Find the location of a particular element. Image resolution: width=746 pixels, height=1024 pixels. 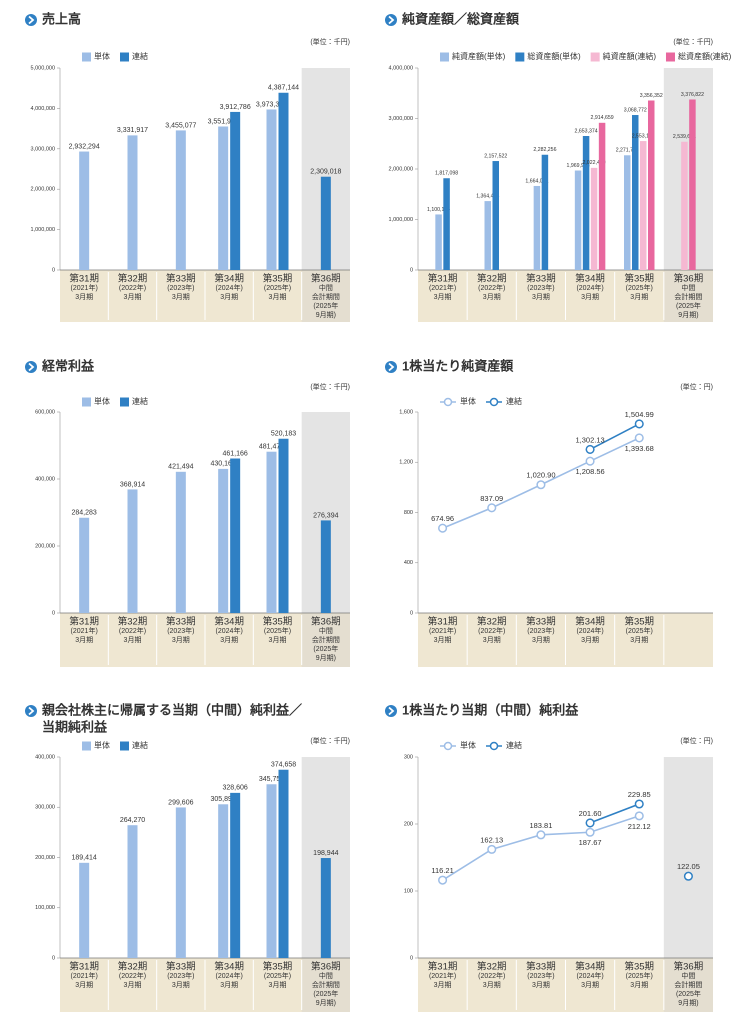

series-line is located at coordinates (614, 437).